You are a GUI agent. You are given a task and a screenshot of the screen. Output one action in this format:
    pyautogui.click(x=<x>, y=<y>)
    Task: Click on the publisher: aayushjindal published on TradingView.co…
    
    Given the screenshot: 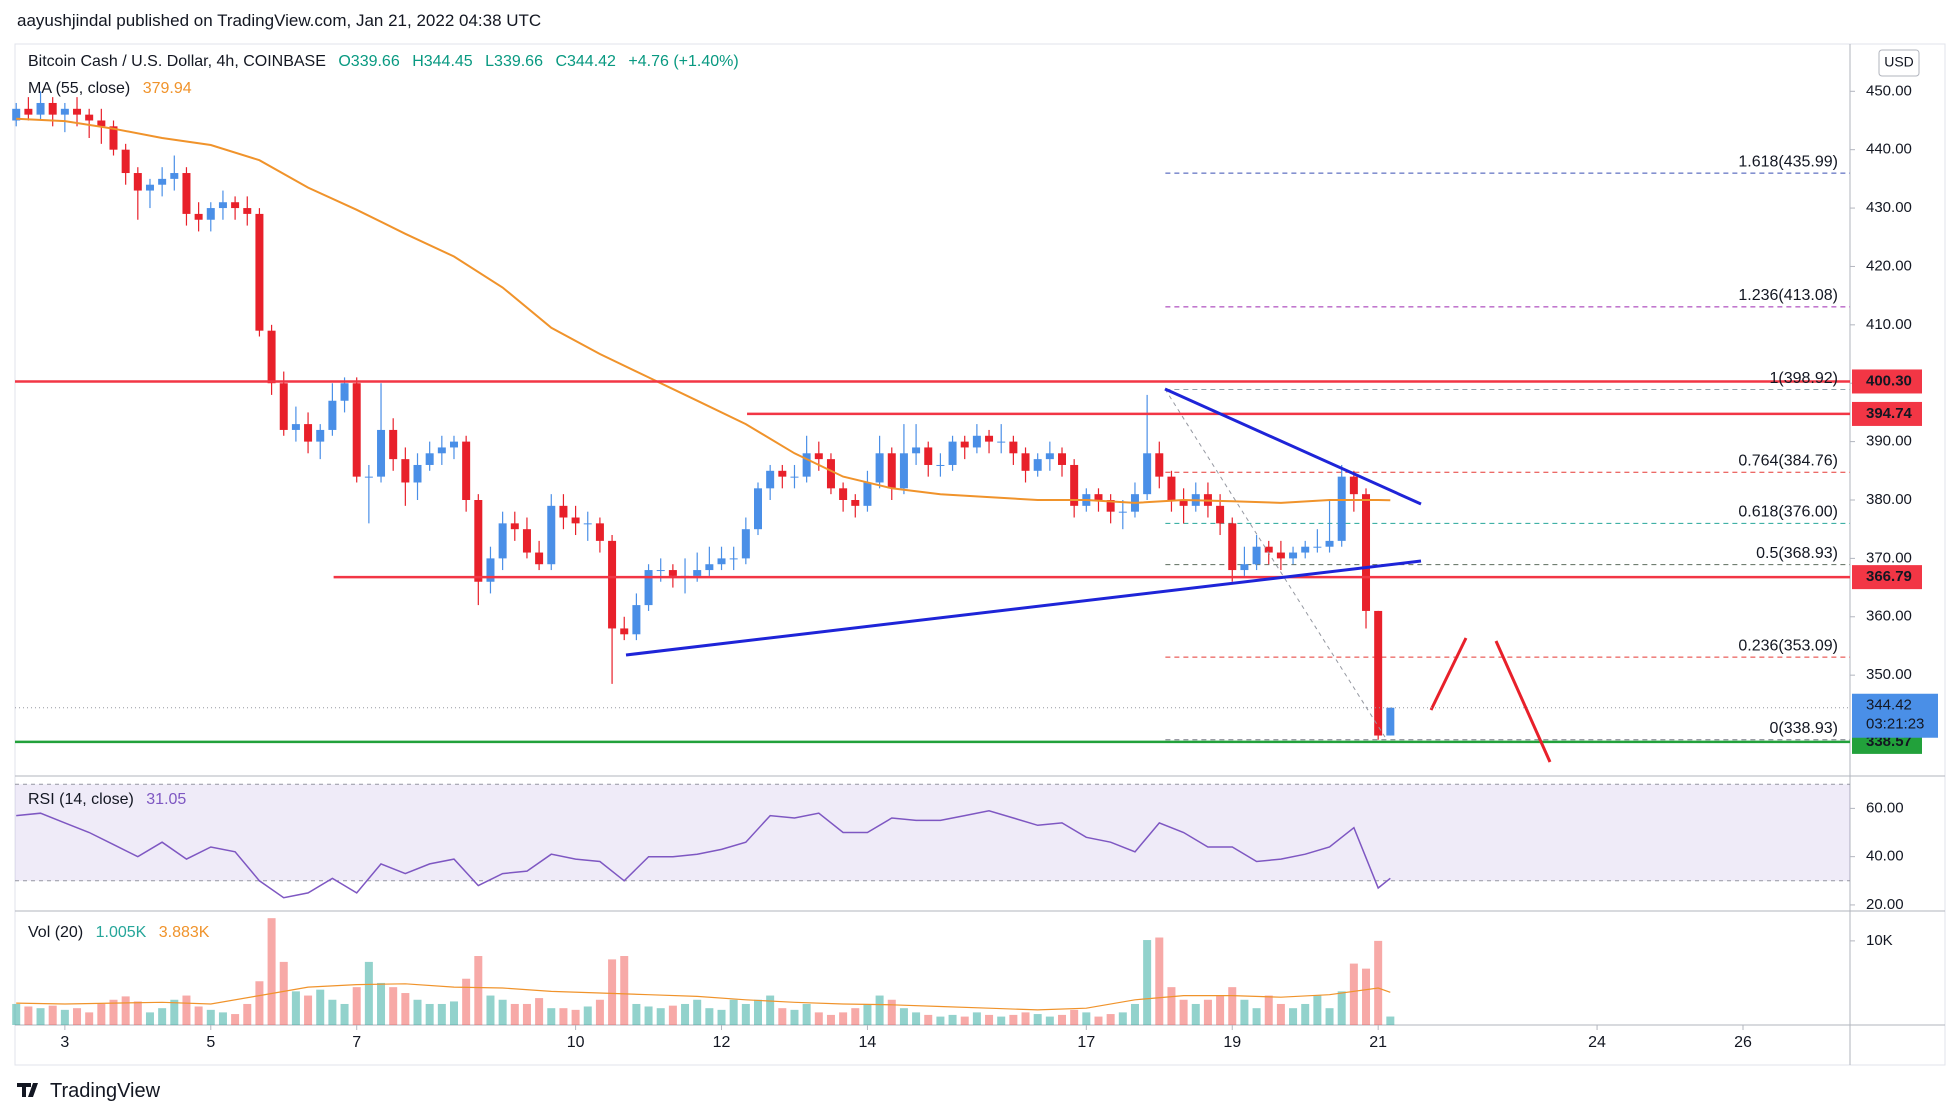 What is the action you would take?
    pyautogui.click(x=279, y=20)
    